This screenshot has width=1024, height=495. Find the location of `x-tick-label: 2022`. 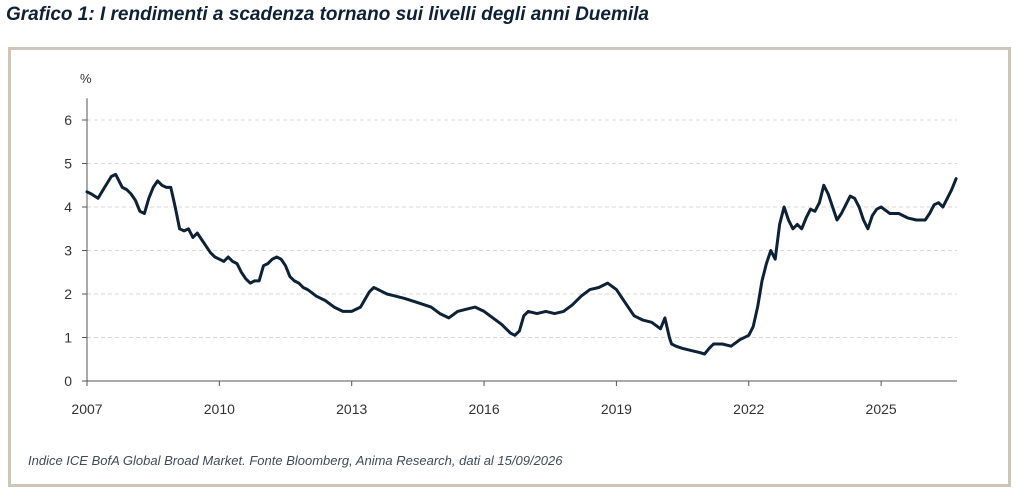

x-tick-label: 2022 is located at coordinates (748, 409).